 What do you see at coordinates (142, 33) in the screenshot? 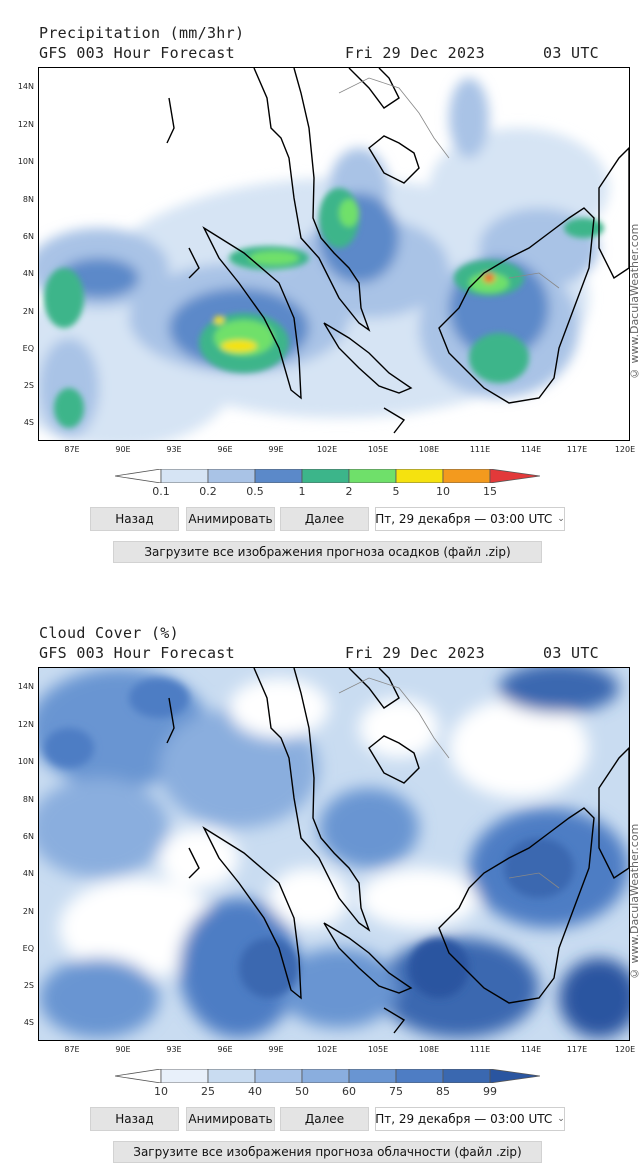
I see `precip-title: Precipitation (mm/3hr)` at bounding box center [142, 33].